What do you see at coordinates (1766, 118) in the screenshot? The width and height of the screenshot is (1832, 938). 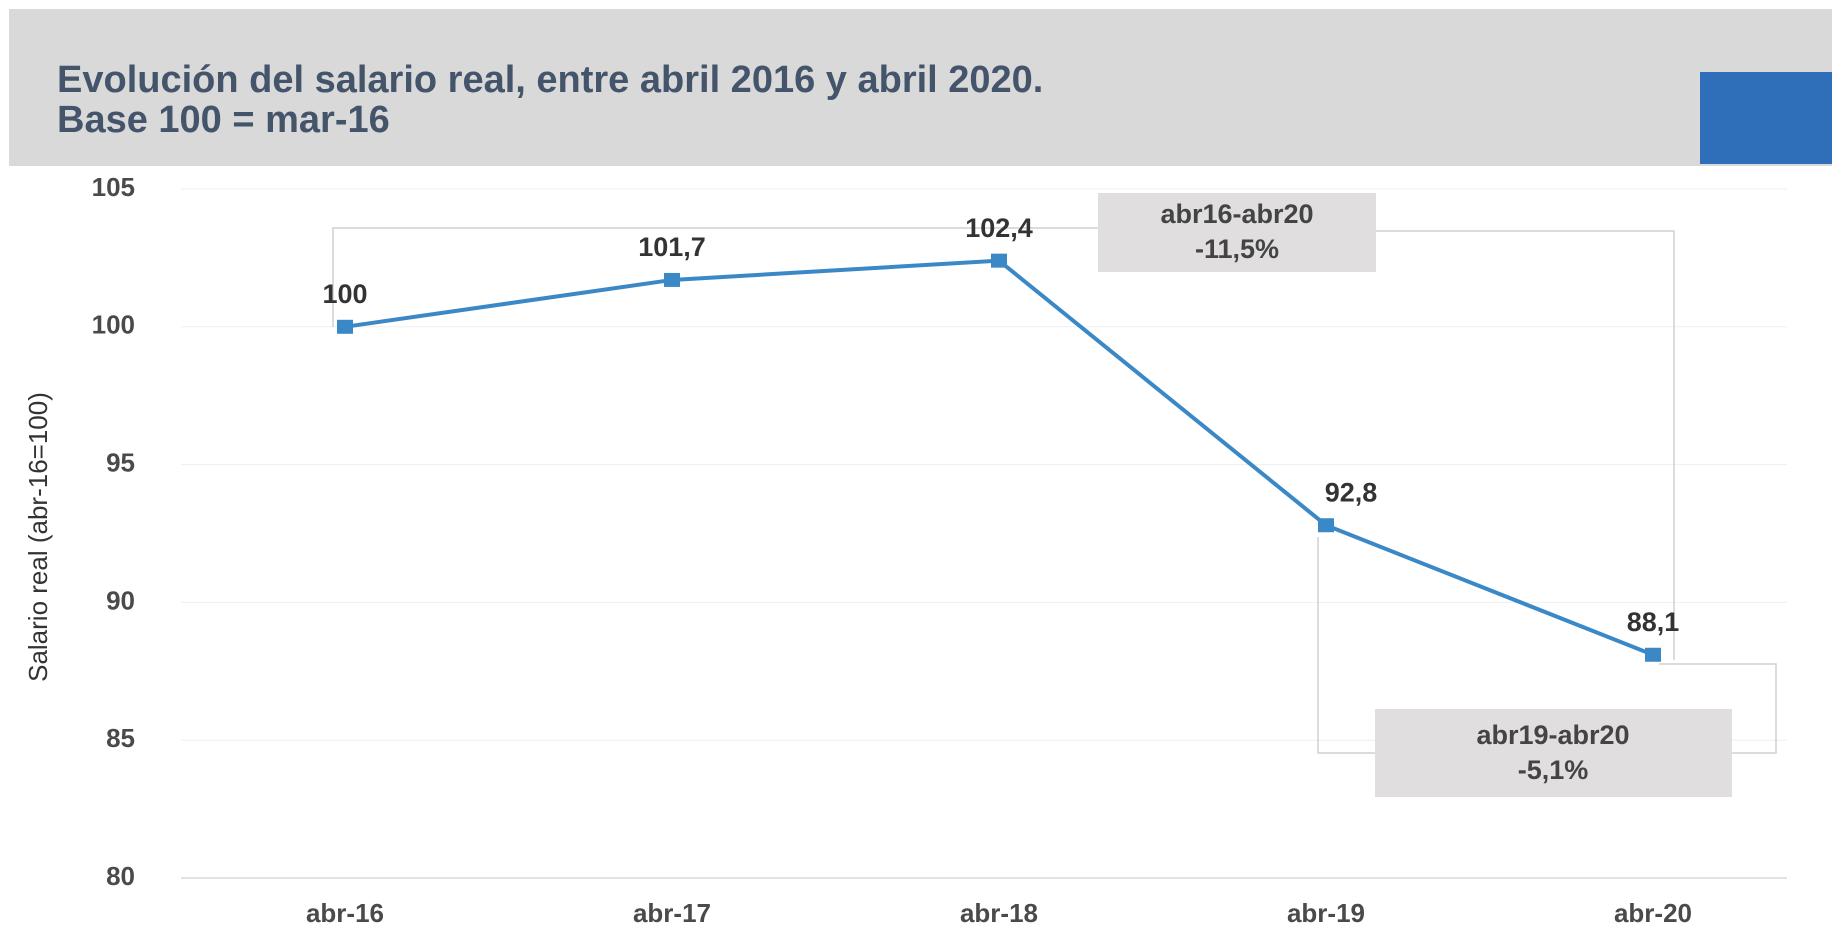 I see `header-accent` at bounding box center [1766, 118].